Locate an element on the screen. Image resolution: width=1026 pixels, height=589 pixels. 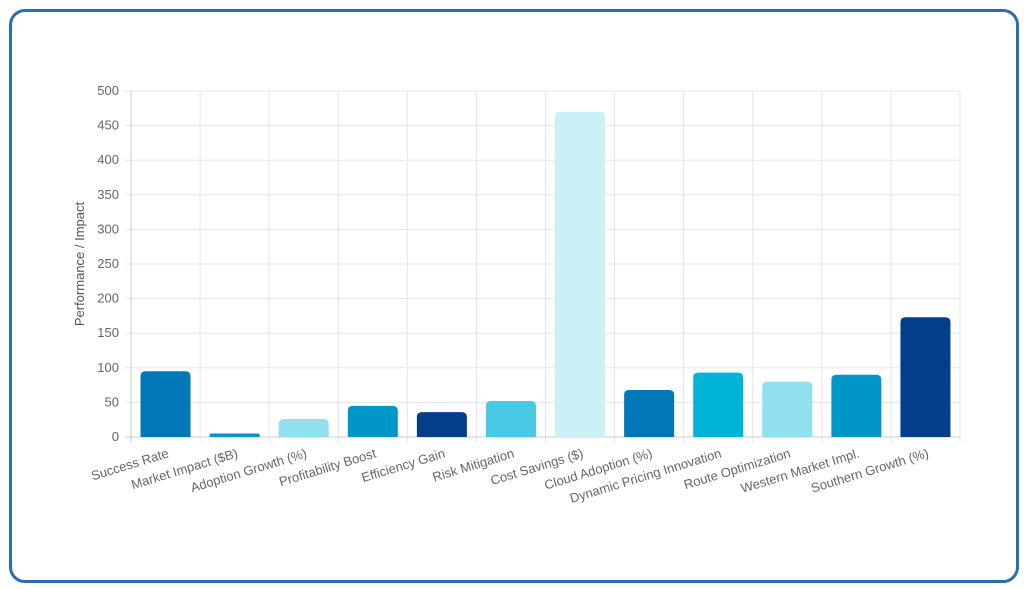
y-tick-label: 50 is located at coordinates (112, 401).